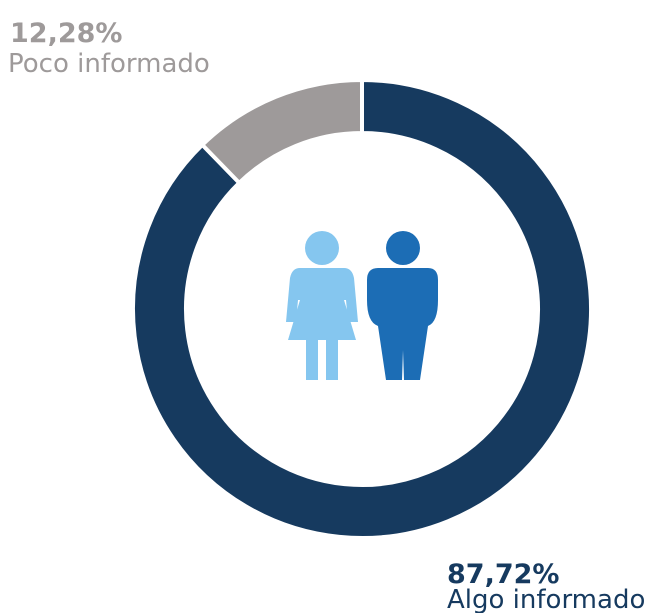  Describe the element at coordinates (503, 574) in the screenshot. I see `value-label: 87,72%` at that location.